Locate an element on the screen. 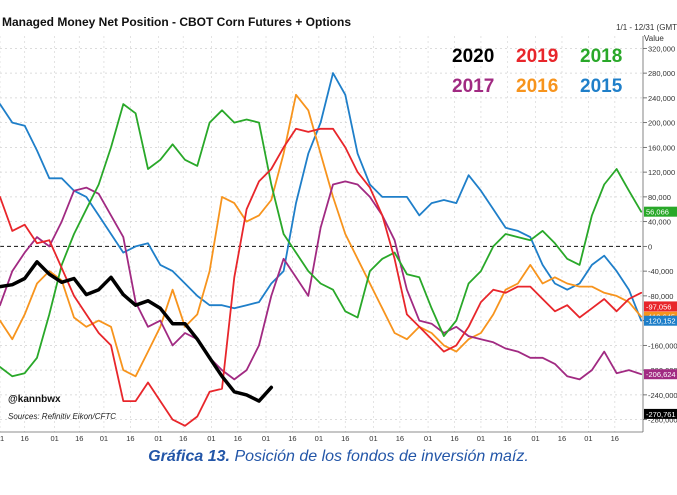  y-tick-label: 0 is located at coordinates (650, 246).